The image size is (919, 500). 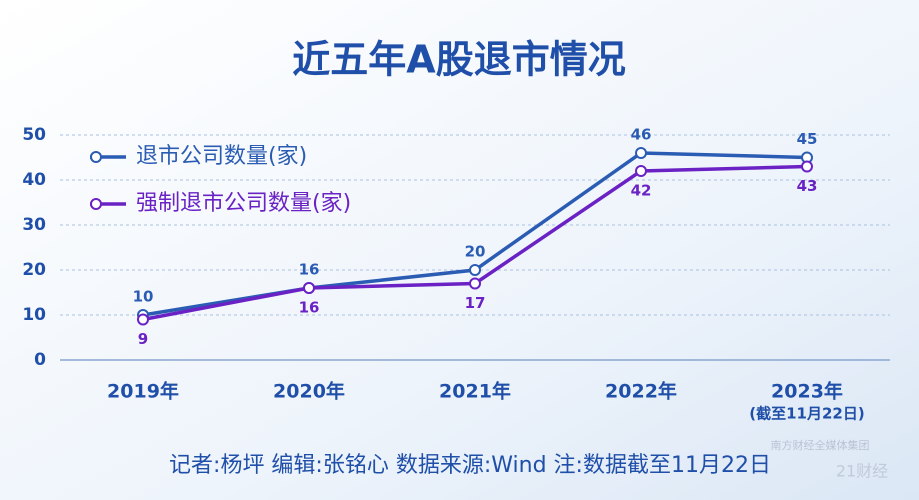 I want to click on data-label: 43, so click(x=807, y=186).